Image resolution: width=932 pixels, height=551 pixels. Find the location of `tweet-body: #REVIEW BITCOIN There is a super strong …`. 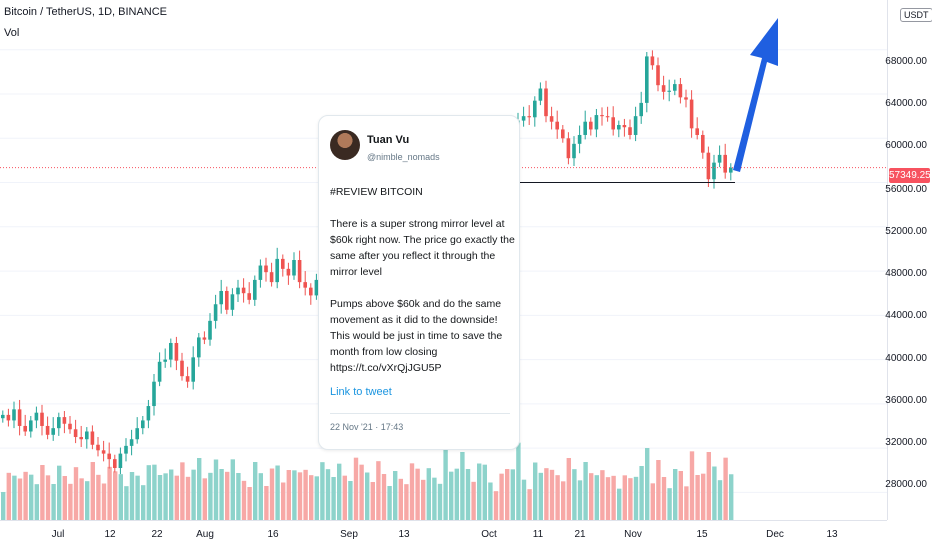

tweet-body: #REVIEW BITCOIN There is a super strong … is located at coordinates (422, 280).